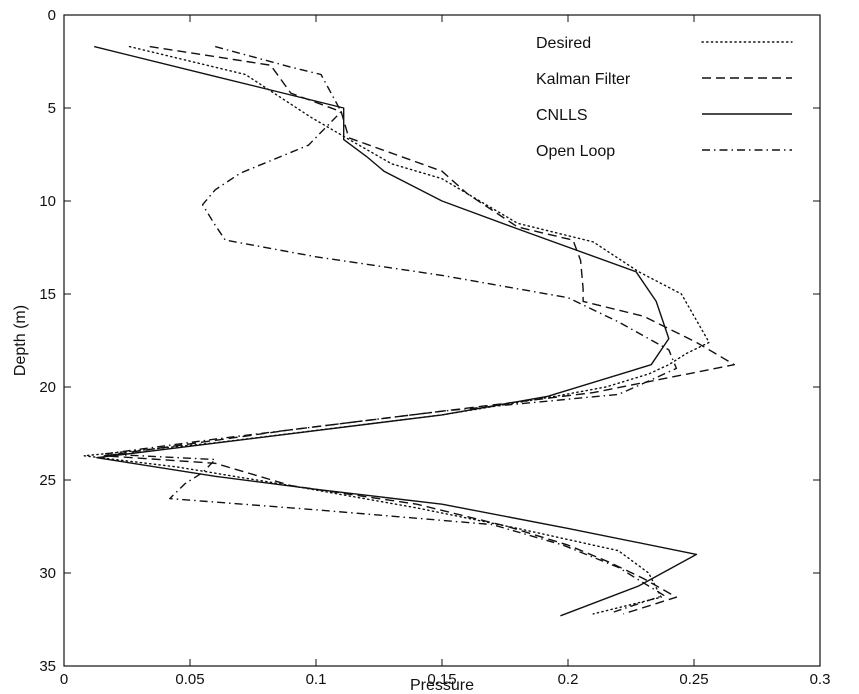  What do you see at coordinates (693, 679) in the screenshot?
I see `x-tick-label: 0.25` at bounding box center [693, 679].